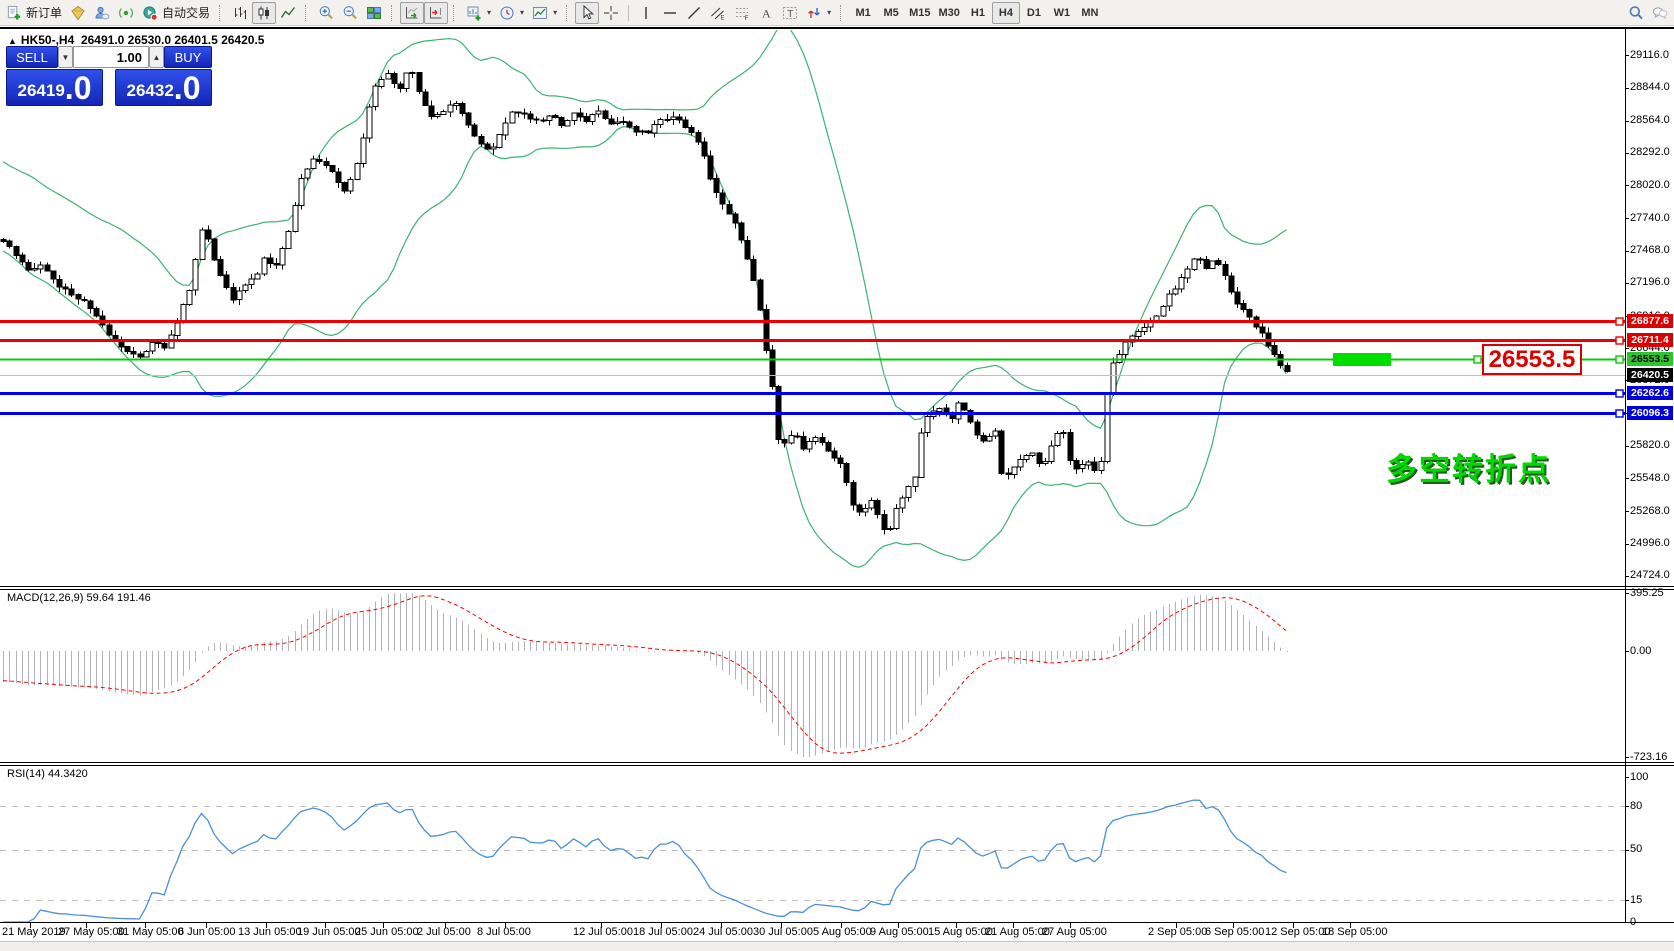  Describe the element at coordinates (949, 12) in the screenshot. I see `timeframe-m30: M30` at that location.